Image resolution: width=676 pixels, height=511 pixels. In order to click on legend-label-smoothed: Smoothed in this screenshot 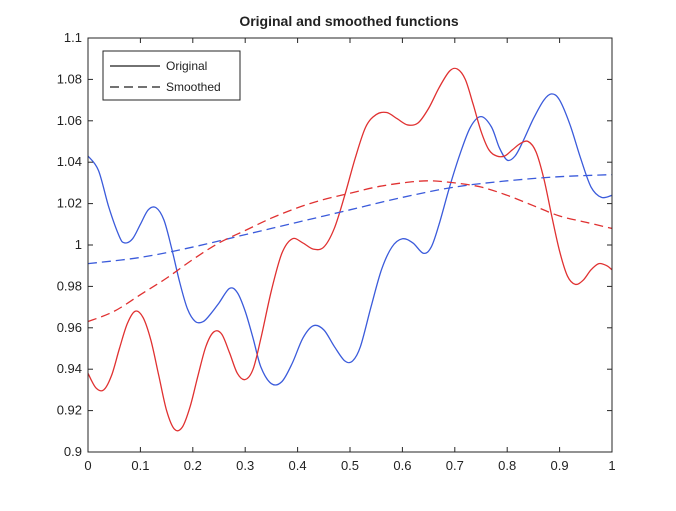, I will do `click(193, 87)`.